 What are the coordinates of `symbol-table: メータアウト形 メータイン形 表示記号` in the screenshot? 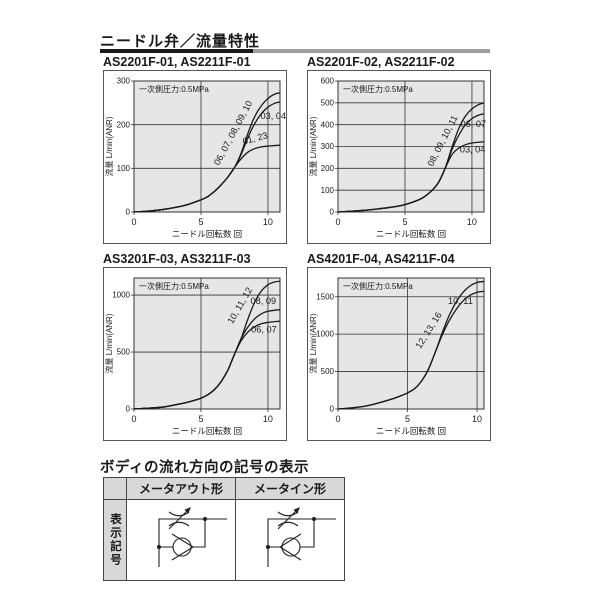 It's located at (224, 529).